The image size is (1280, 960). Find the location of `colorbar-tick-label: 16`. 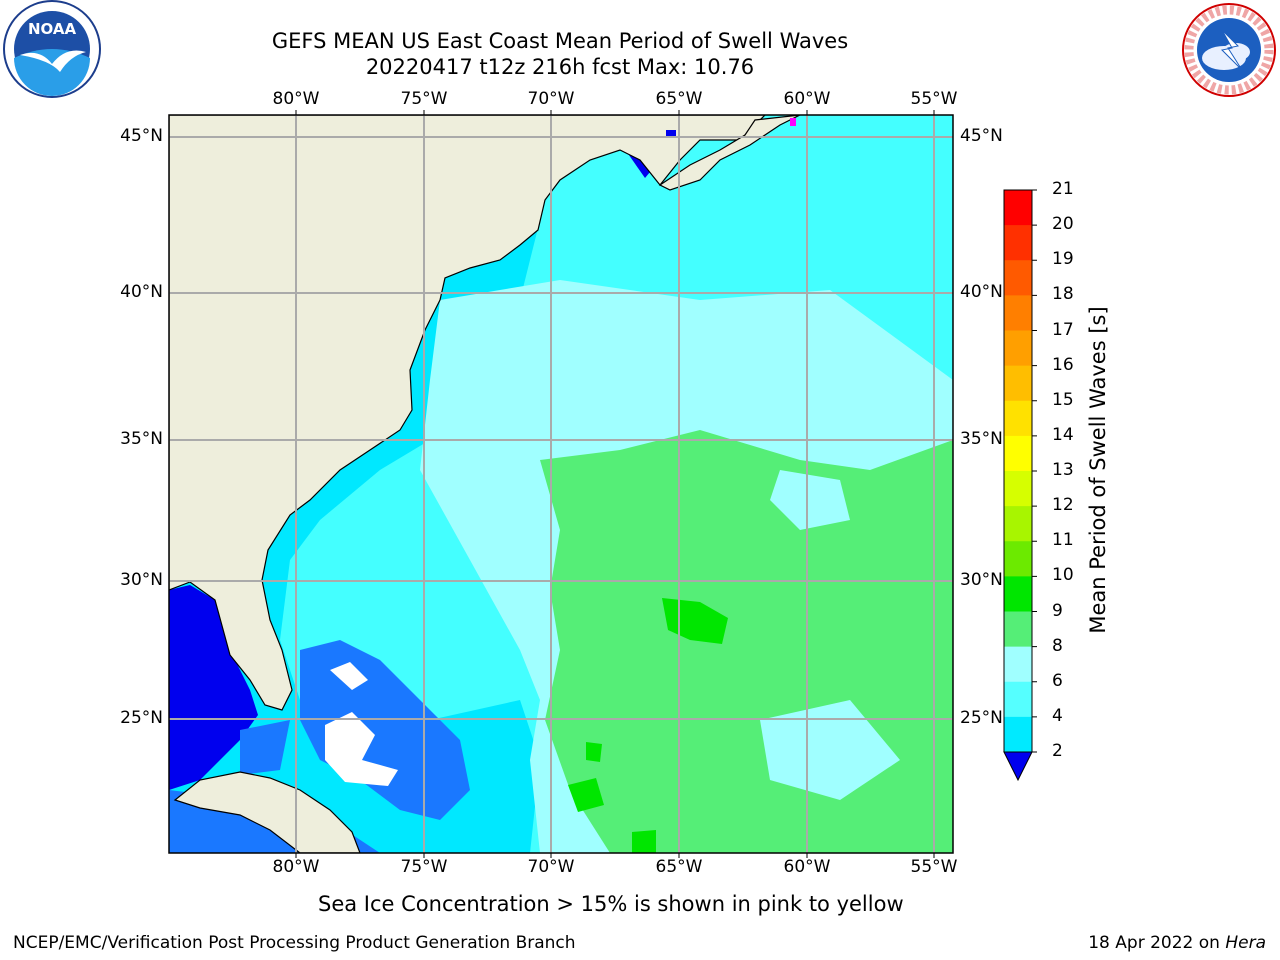

colorbar-tick-label: 16 is located at coordinates (1063, 364).